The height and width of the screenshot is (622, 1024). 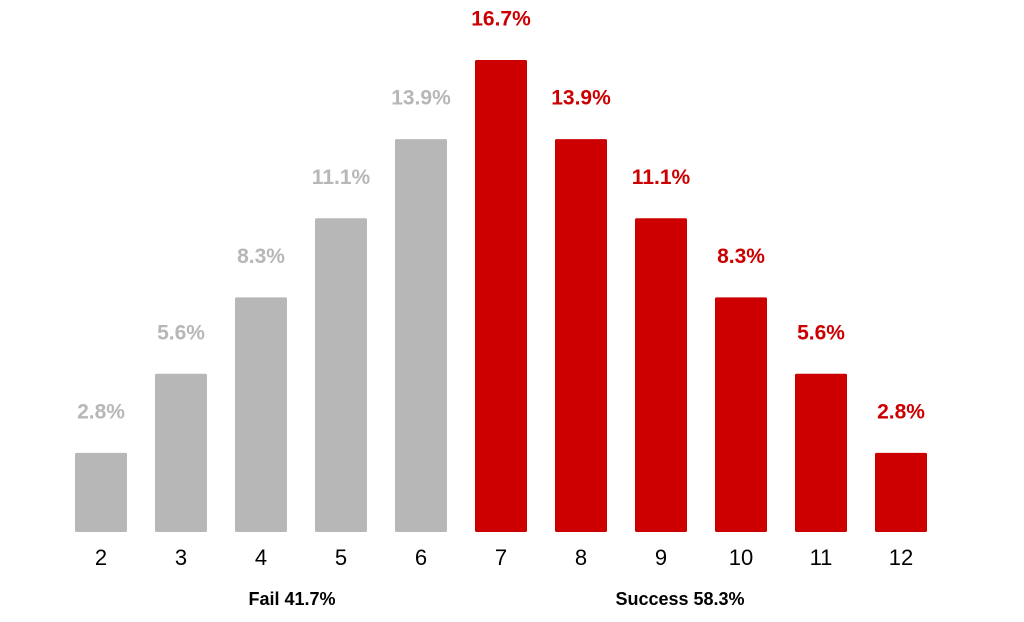 What do you see at coordinates (291, 599) in the screenshot?
I see `group-label: Fail 41.7%` at bounding box center [291, 599].